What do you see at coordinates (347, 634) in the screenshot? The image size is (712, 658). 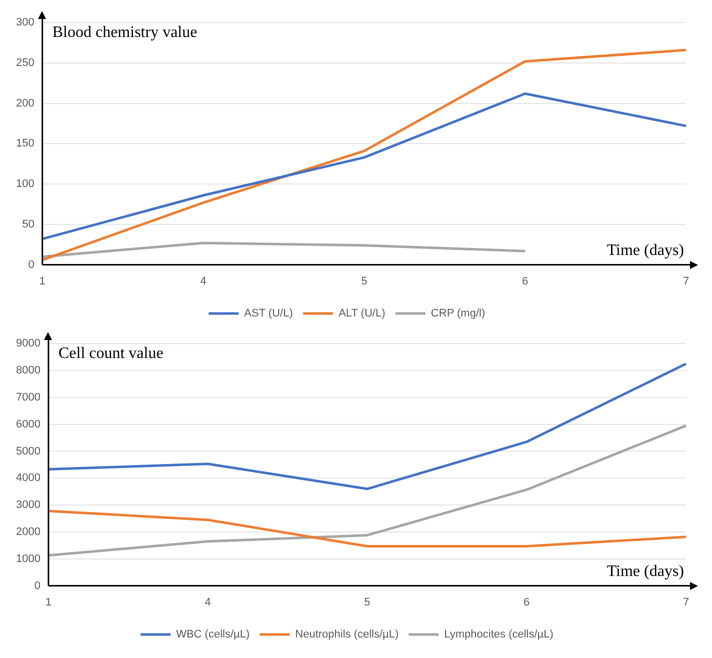 I see `legend-label: Neutrophils (cells/µL)` at bounding box center [347, 634].